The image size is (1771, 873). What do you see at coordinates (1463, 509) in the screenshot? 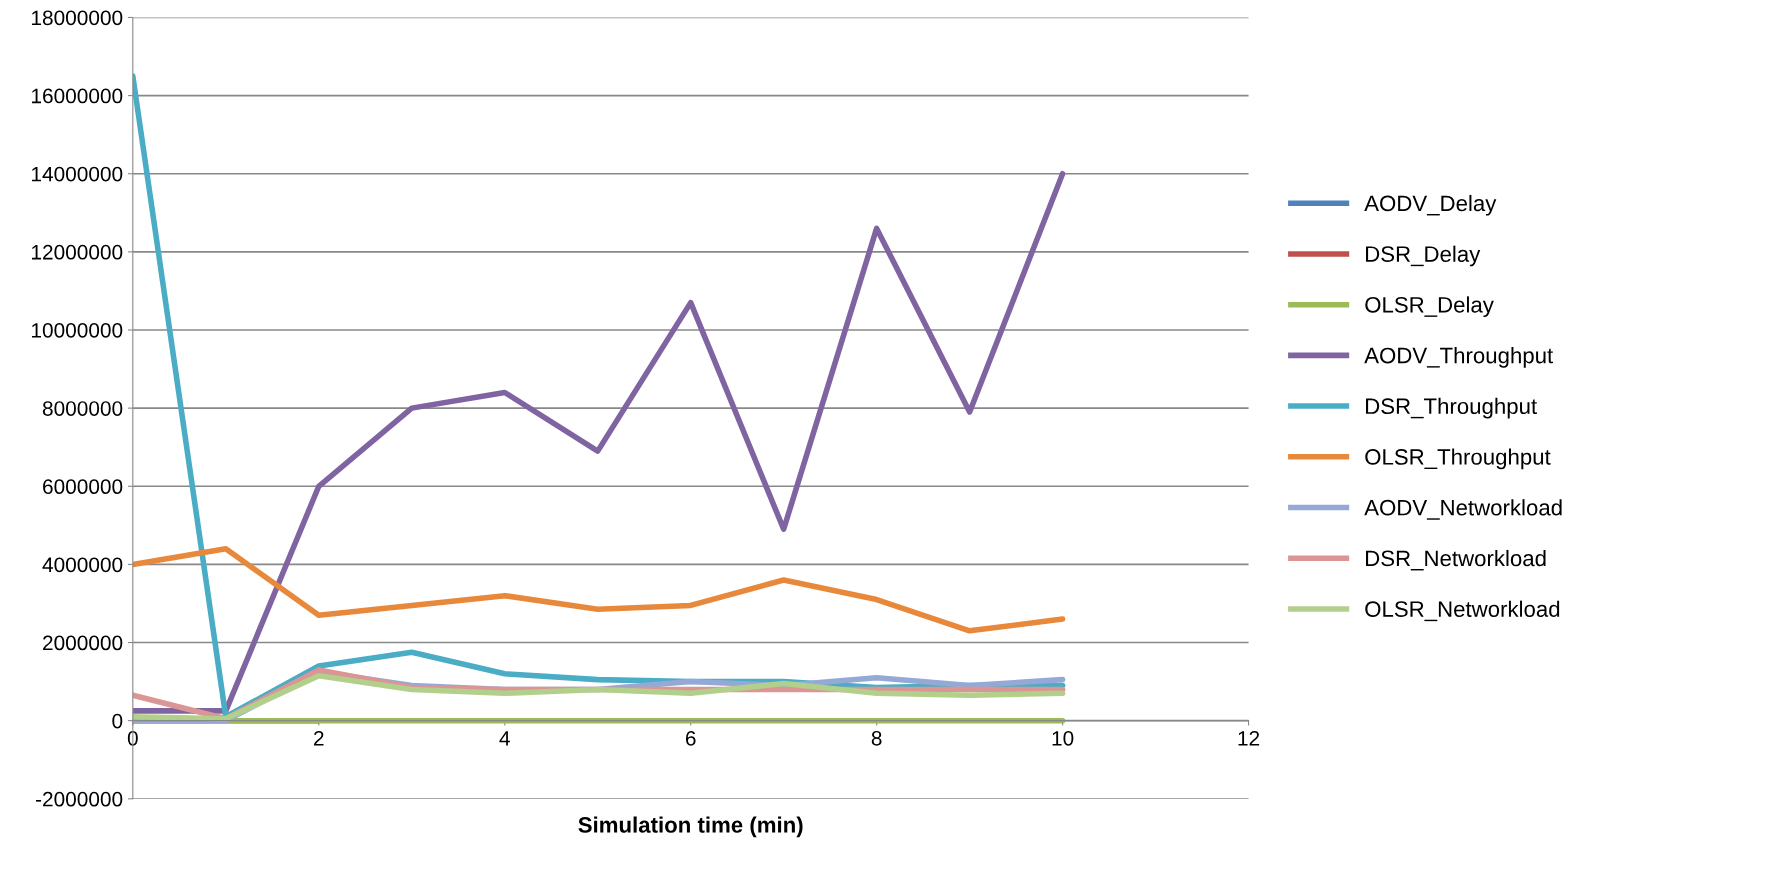
I see `legend-label: AODV_Networkload` at bounding box center [1463, 509].